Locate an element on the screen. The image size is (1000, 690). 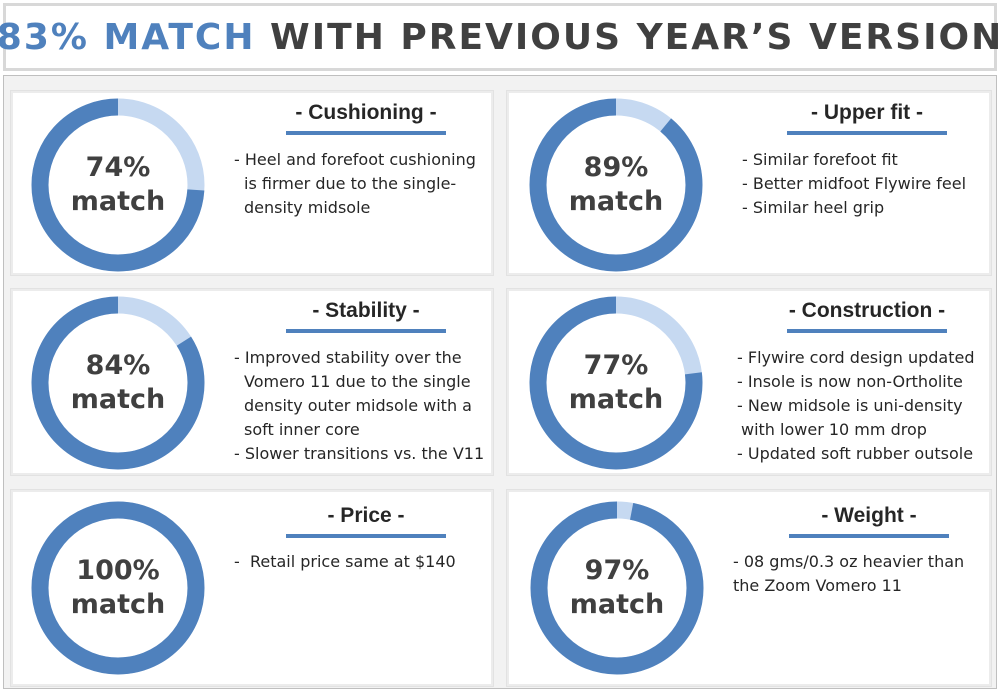
match-percent: 74% is located at coordinates (118, 167).